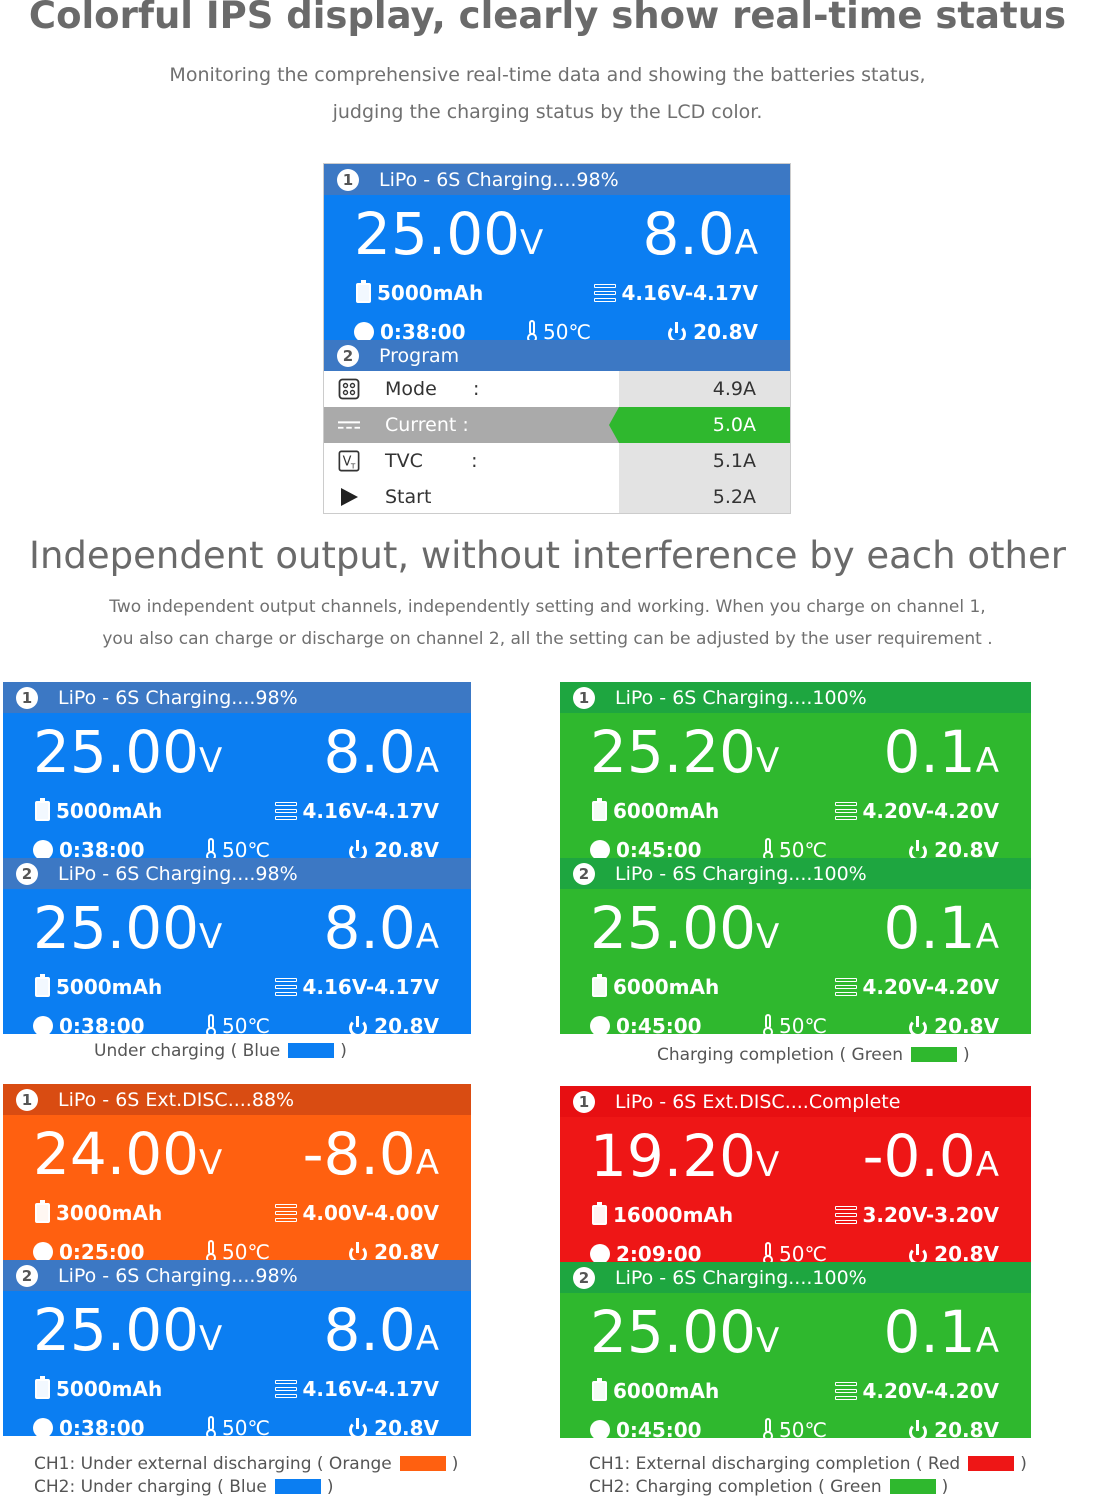 This screenshot has width=1095, height=1500. Describe the element at coordinates (666, 987) in the screenshot. I see `capacity-value: 6000mAh` at that location.